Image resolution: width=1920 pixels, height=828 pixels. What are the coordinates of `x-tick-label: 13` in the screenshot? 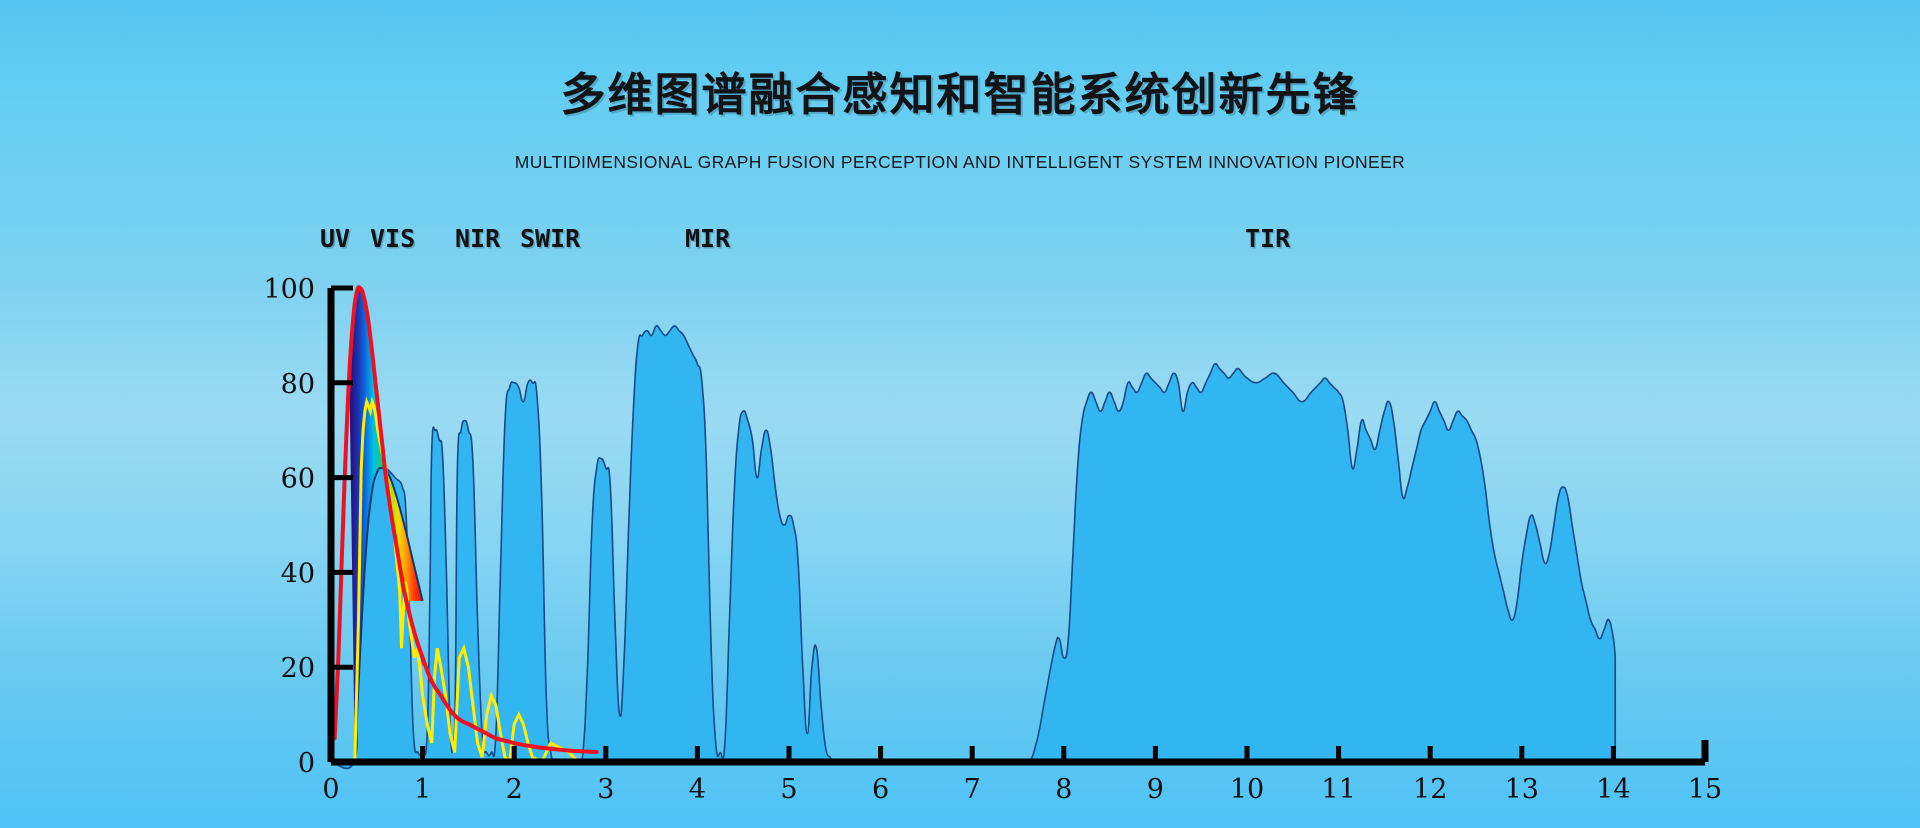 It's located at (1522, 789).